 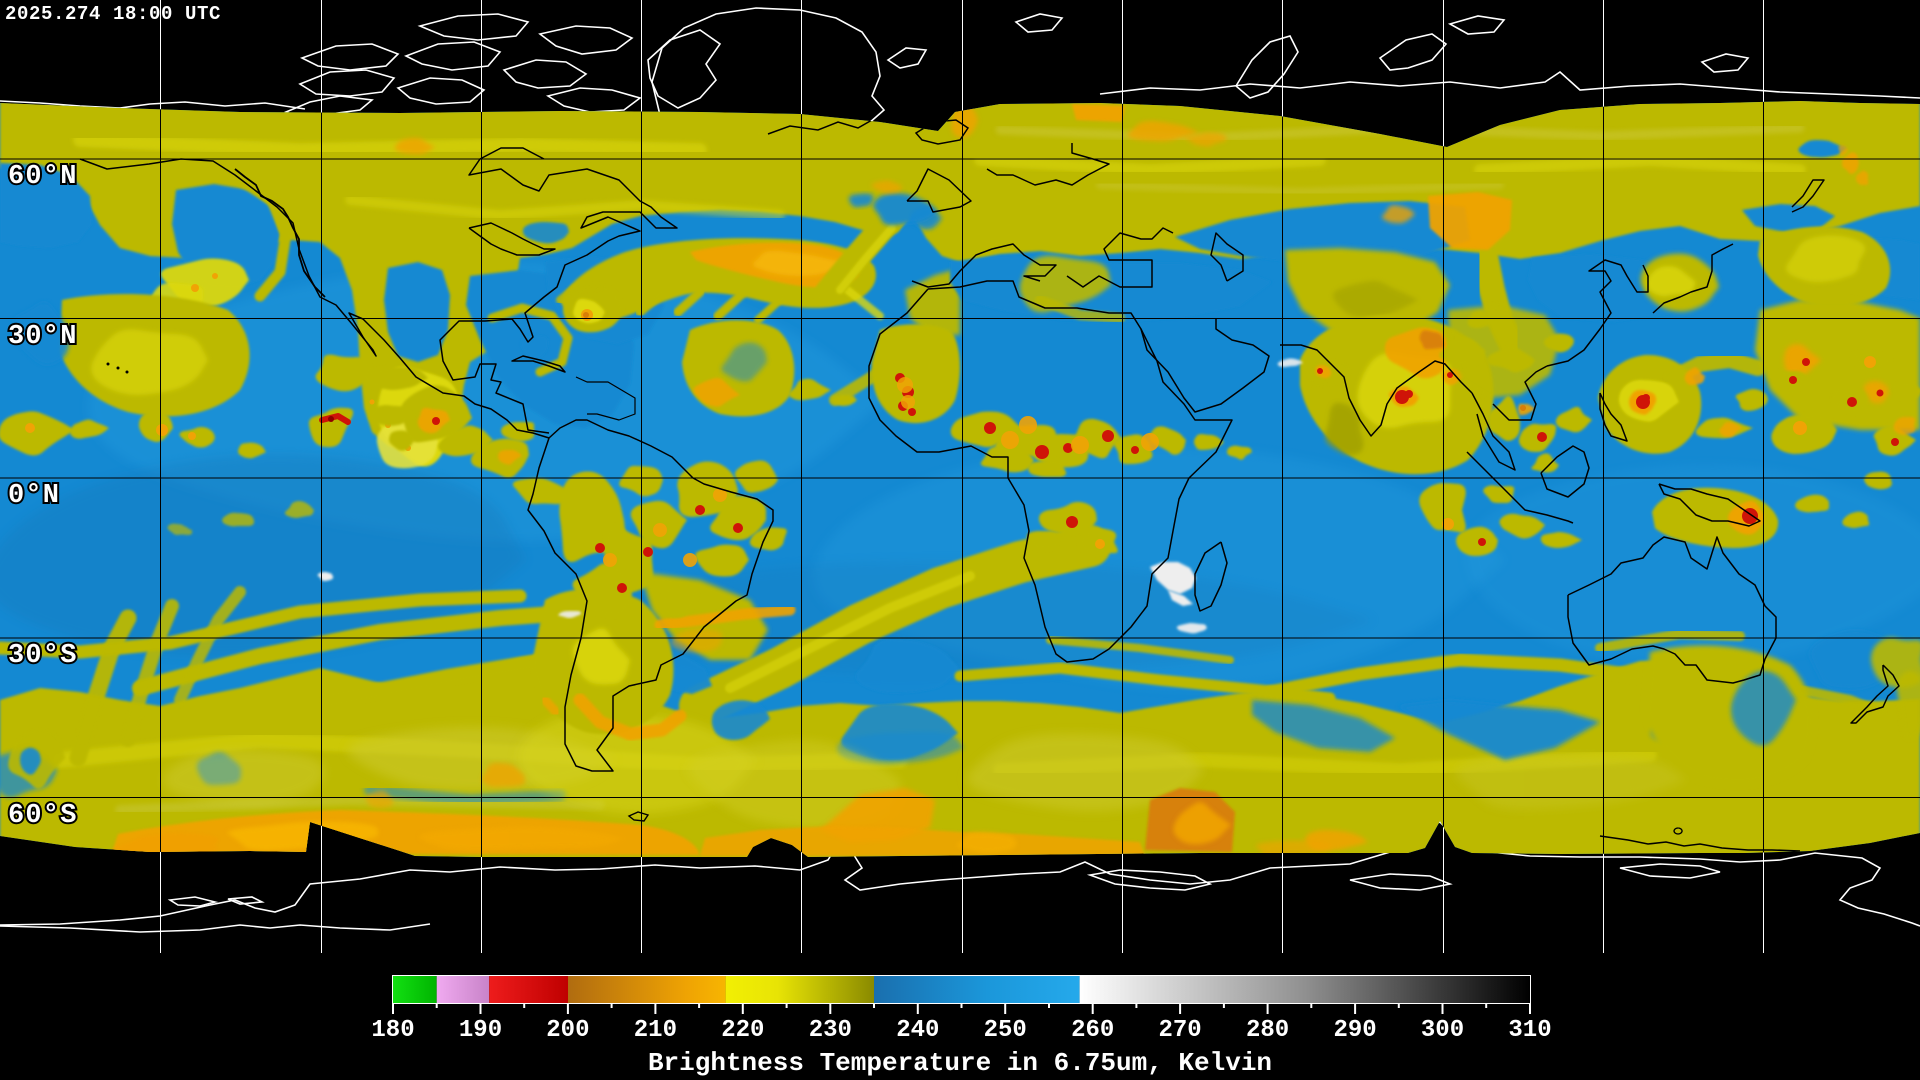 What do you see at coordinates (830, 1030) in the screenshot?
I see `svg-text: 230` at bounding box center [830, 1030].